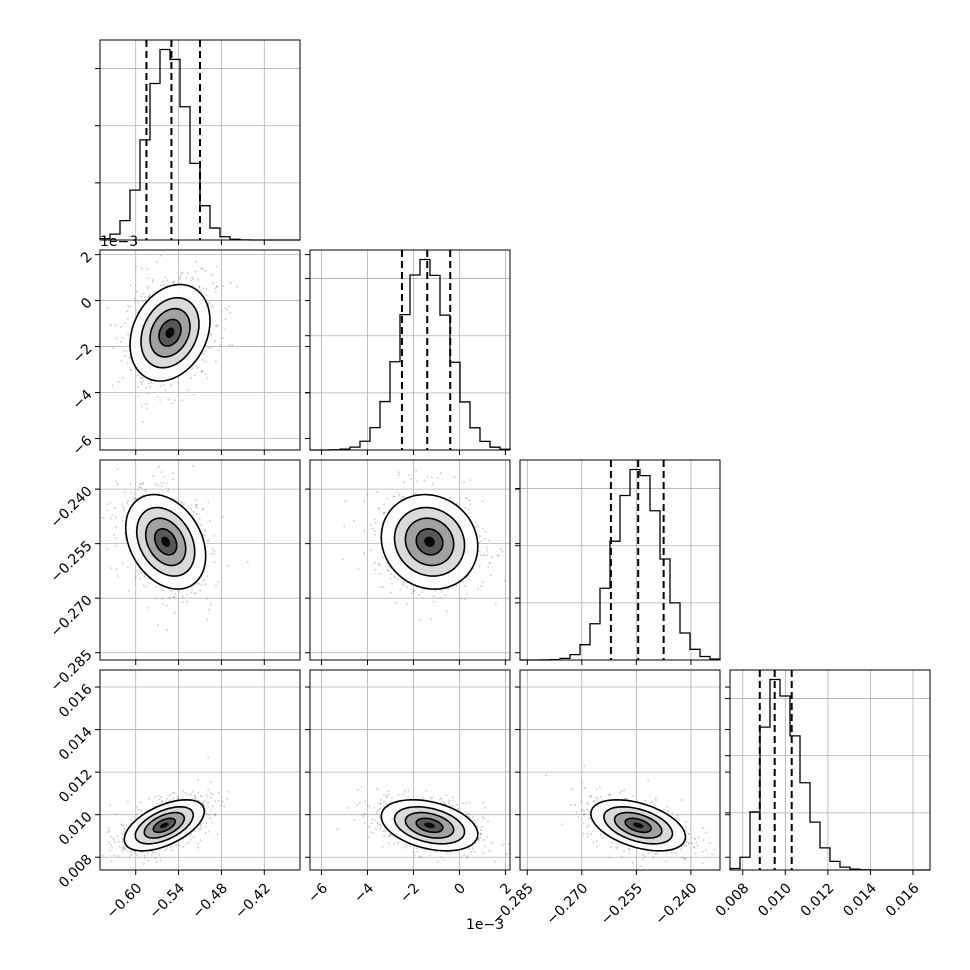 The width and height of the screenshot is (970, 970). What do you see at coordinates (429, 541) in the screenshot?
I see `density-contour` at bounding box center [429, 541].